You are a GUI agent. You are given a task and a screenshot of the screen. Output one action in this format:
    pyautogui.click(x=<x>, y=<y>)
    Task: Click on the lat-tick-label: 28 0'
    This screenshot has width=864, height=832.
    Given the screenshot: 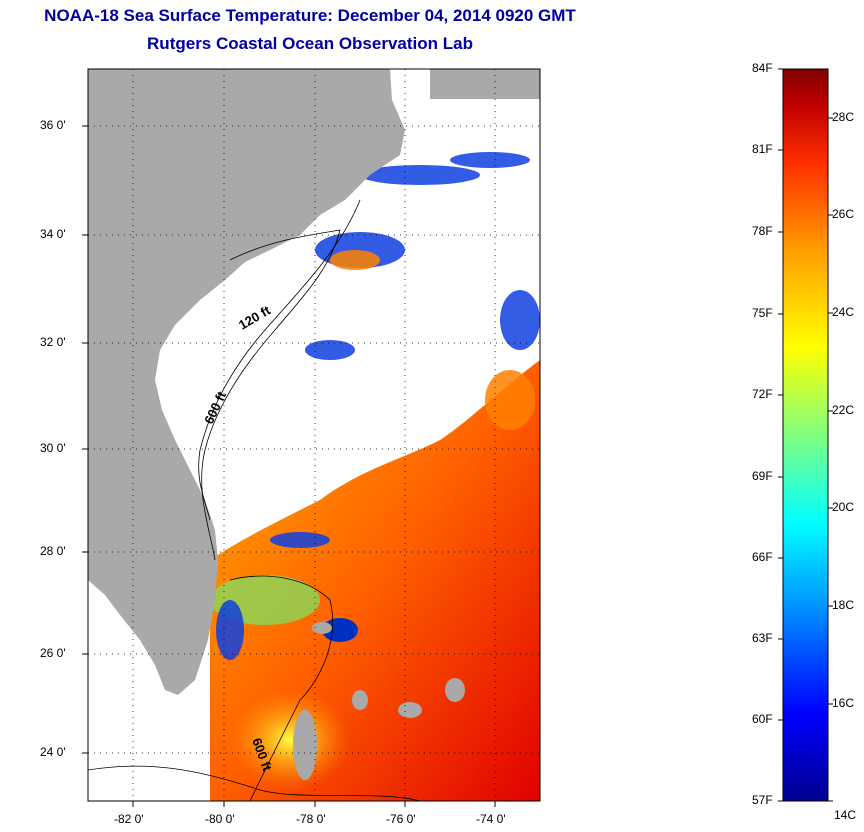 What is the action you would take?
    pyautogui.click(x=53, y=551)
    